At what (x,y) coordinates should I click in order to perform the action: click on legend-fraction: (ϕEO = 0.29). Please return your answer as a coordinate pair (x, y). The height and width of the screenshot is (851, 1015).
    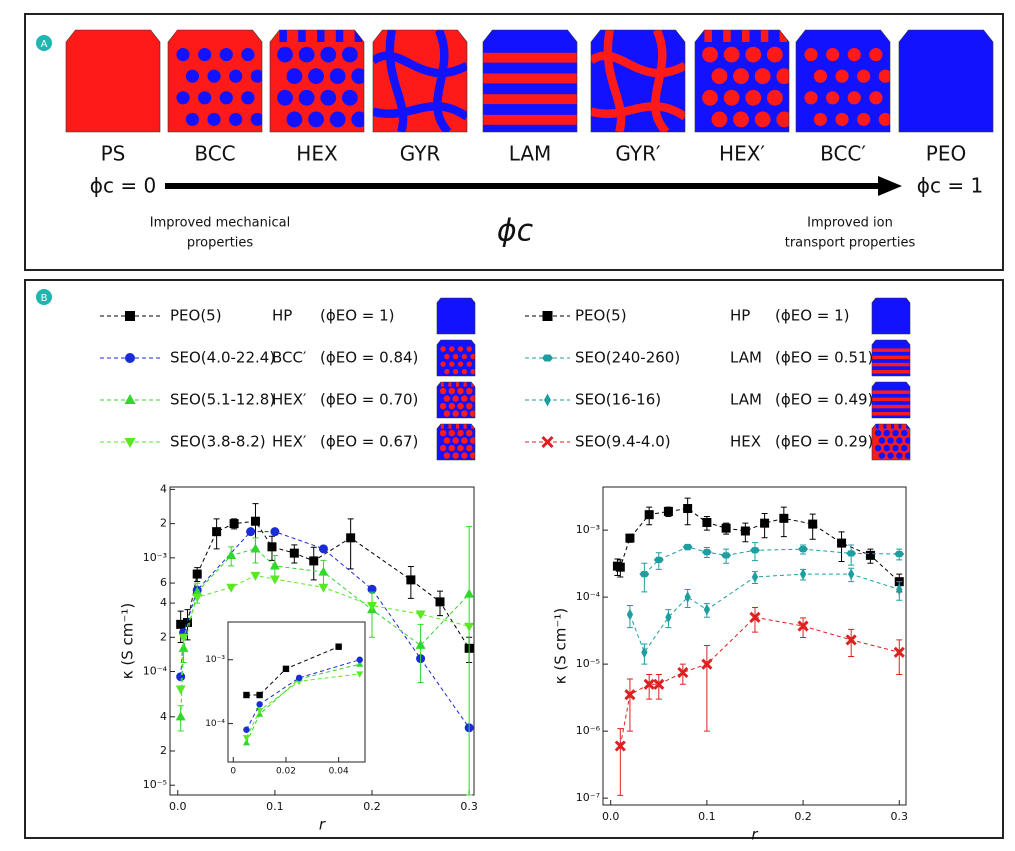
    Looking at the image, I should click on (824, 442).